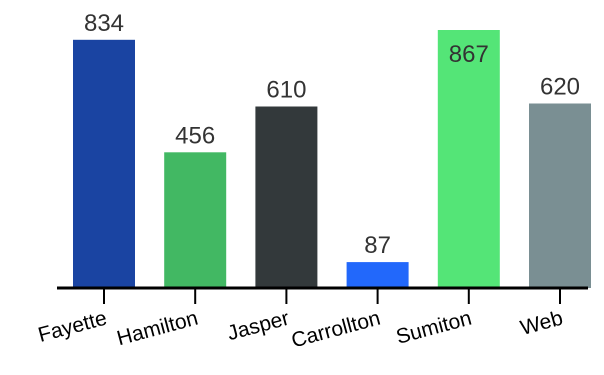  What do you see at coordinates (377, 245) in the screenshot?
I see `value-label-carrollton: 87` at bounding box center [377, 245].